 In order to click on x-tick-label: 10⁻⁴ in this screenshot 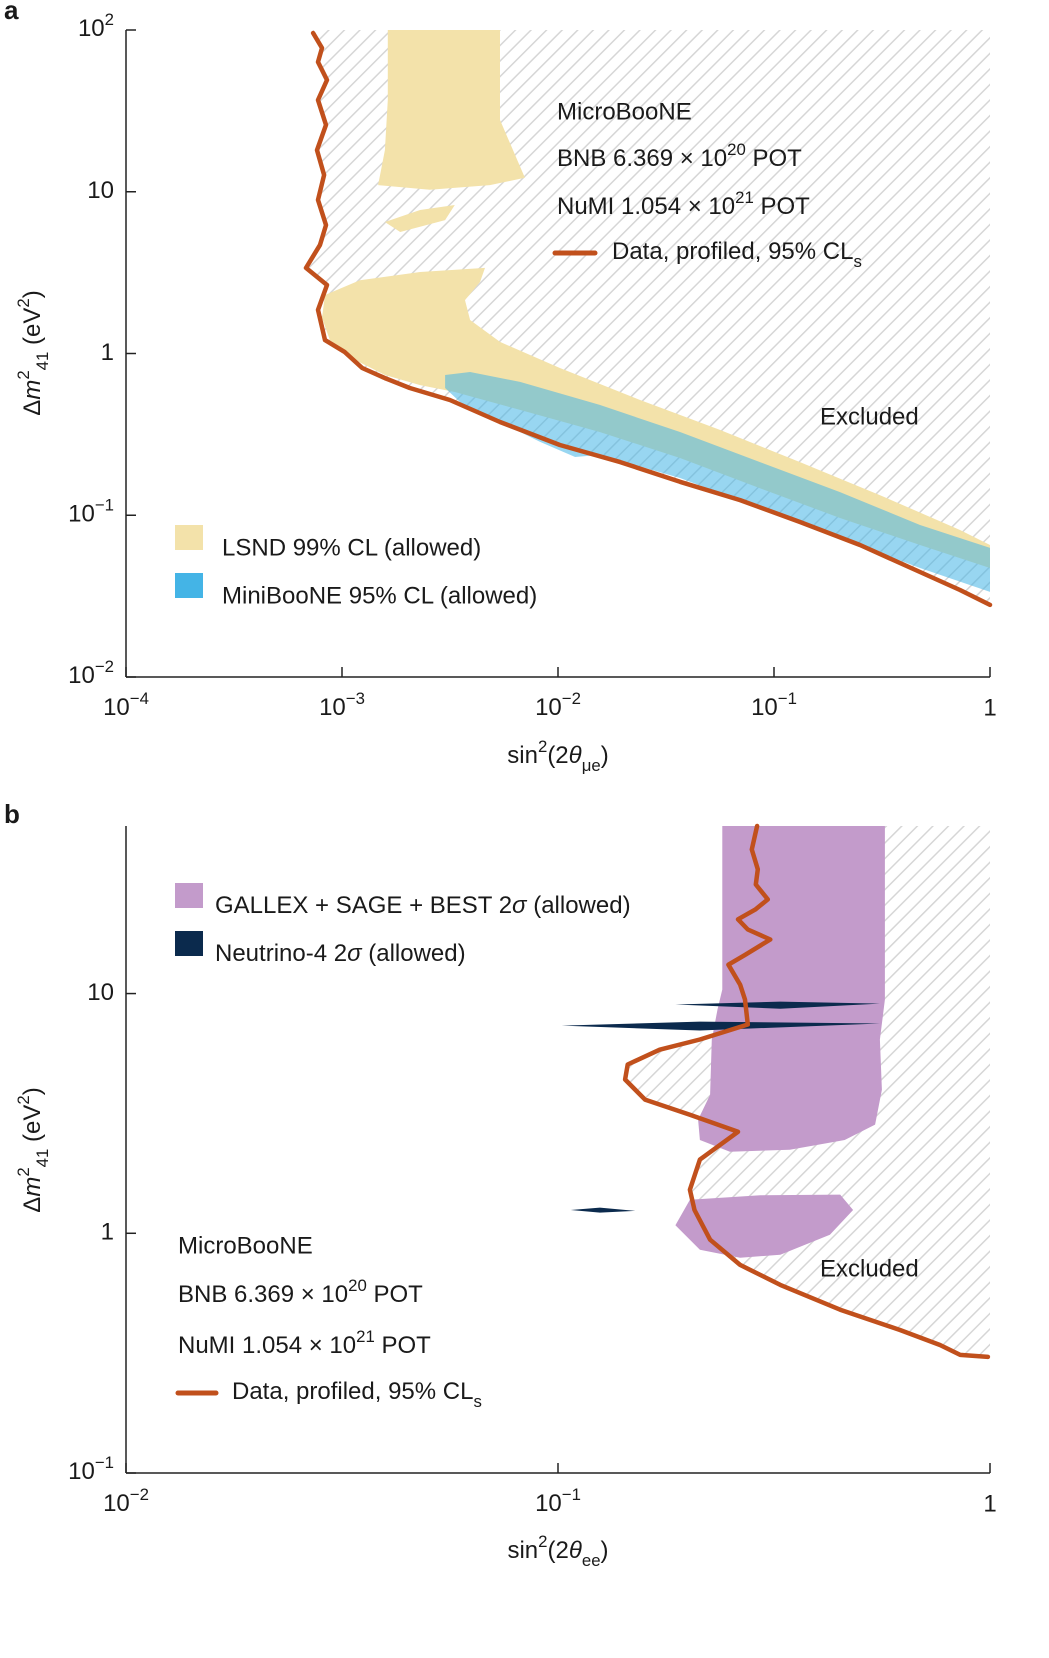, I will do `click(126, 705)`.